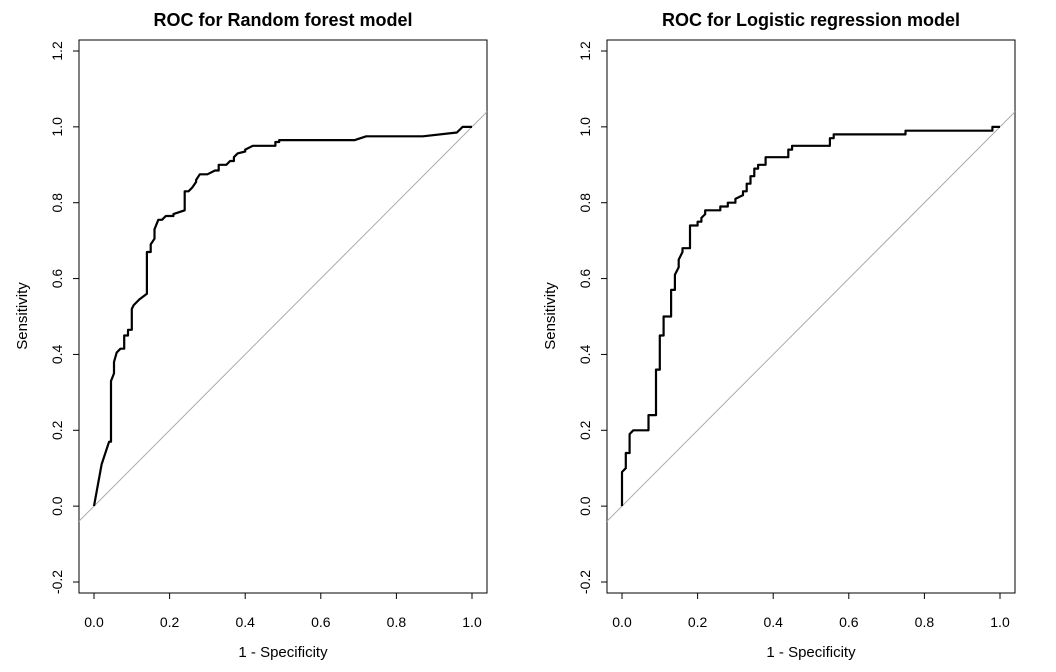 The height and width of the screenshot is (672, 1056). I want to click on chart-title: ROC for Logistic regression model, so click(811, 20).